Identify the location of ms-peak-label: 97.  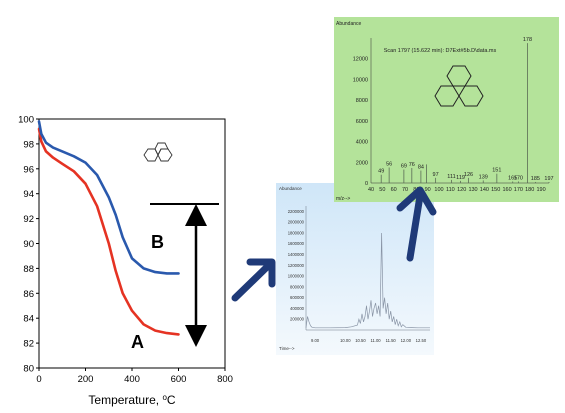
(436, 175).